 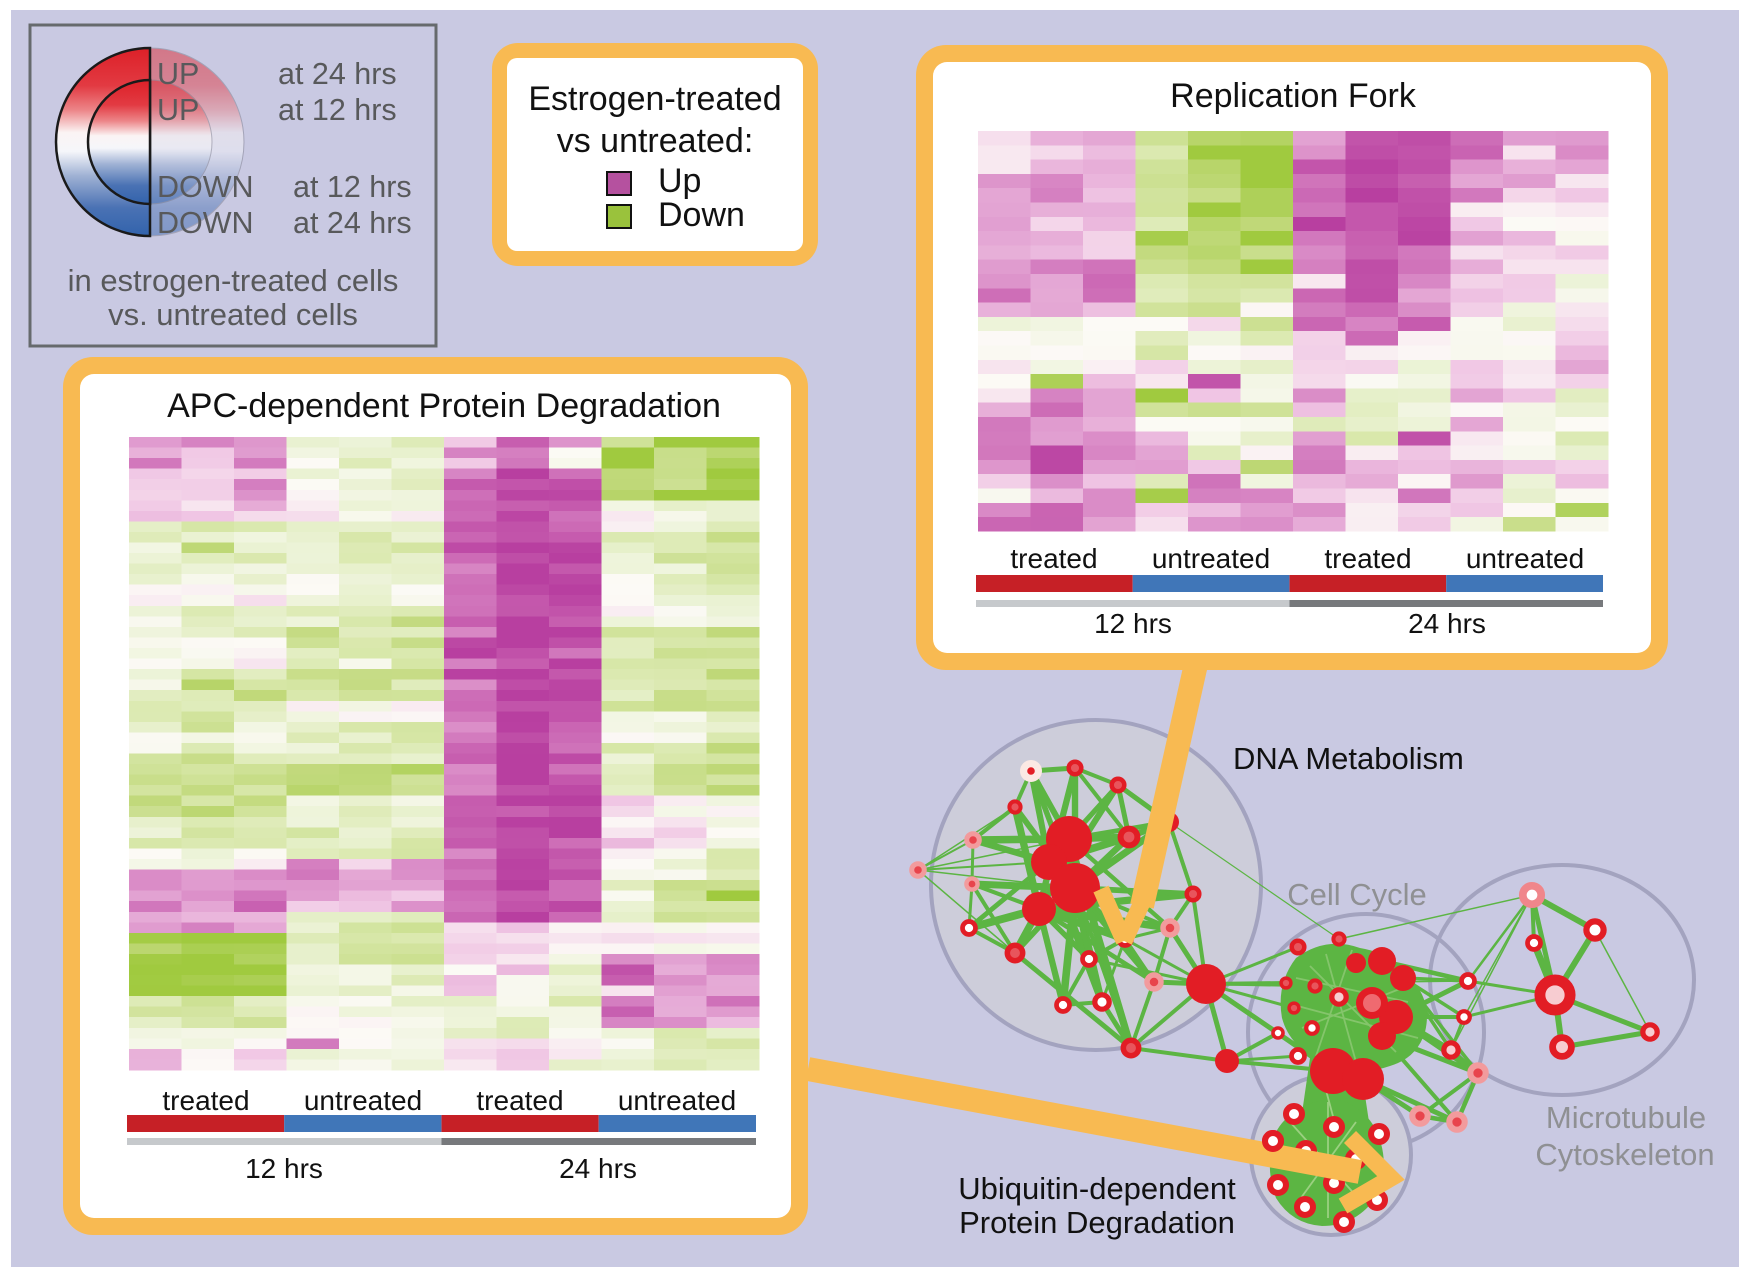 I want to click on svg-text: DNA Metabolism, so click(x=1348, y=758).